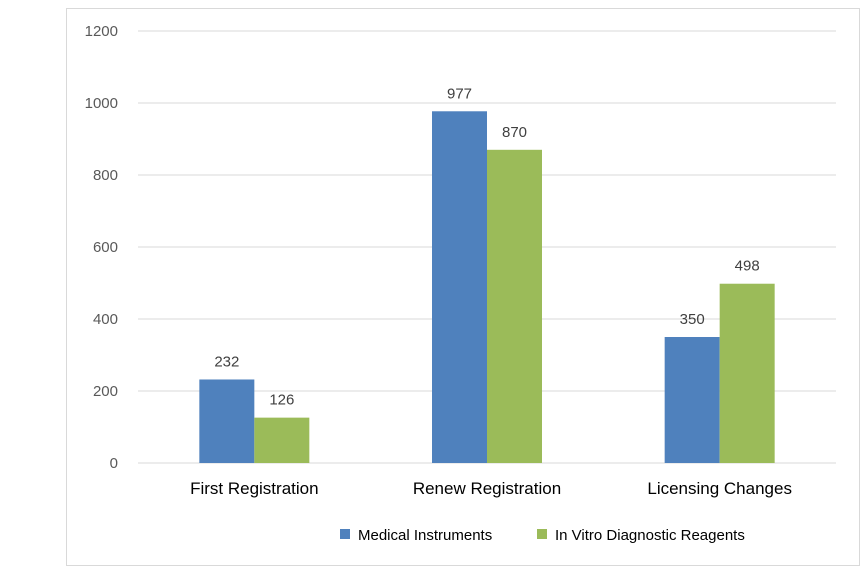  Describe the element at coordinates (425, 535) in the screenshot. I see `legend-label-medical-instruments: Medical Instruments` at that location.